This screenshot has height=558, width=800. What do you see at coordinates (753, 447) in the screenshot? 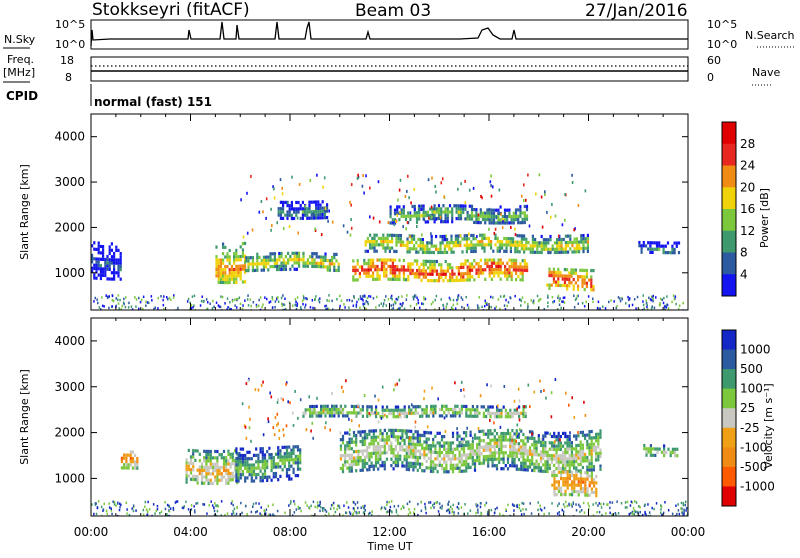
I see `velocity-colorbar-tick: -100` at bounding box center [753, 447].